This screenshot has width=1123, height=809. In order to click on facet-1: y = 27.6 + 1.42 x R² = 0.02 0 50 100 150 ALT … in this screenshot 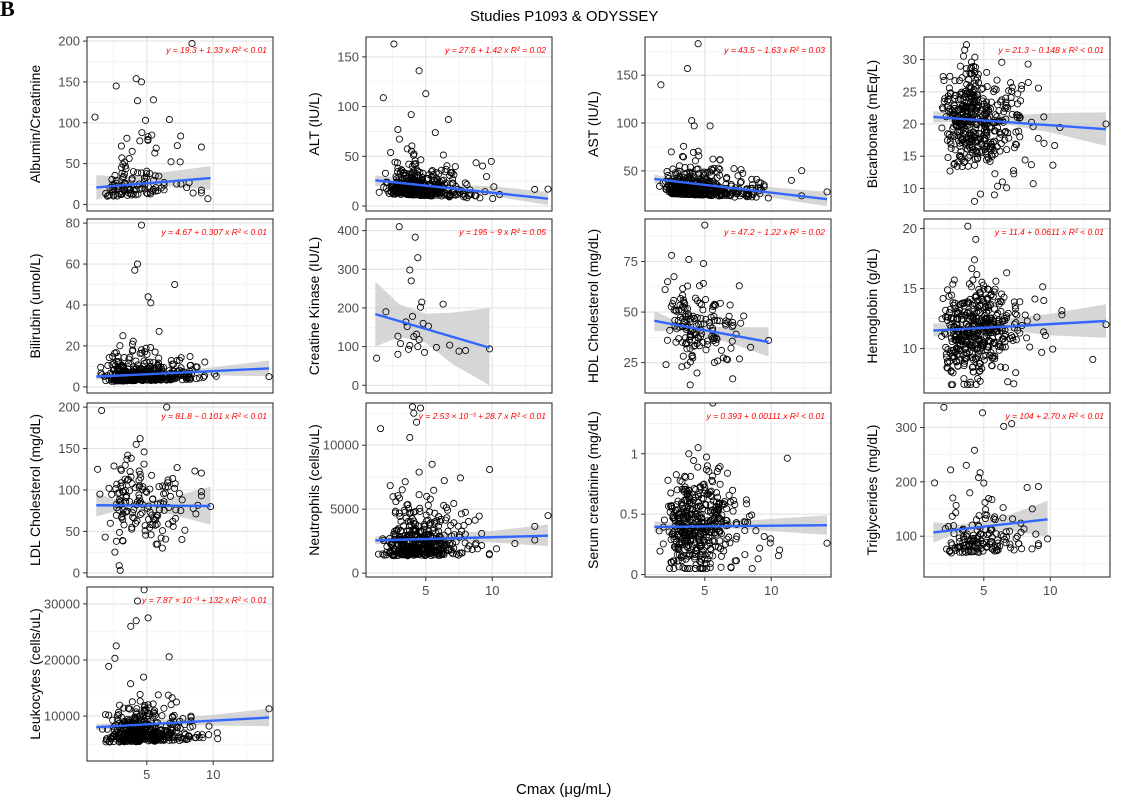, I will do `click(429, 125)`.